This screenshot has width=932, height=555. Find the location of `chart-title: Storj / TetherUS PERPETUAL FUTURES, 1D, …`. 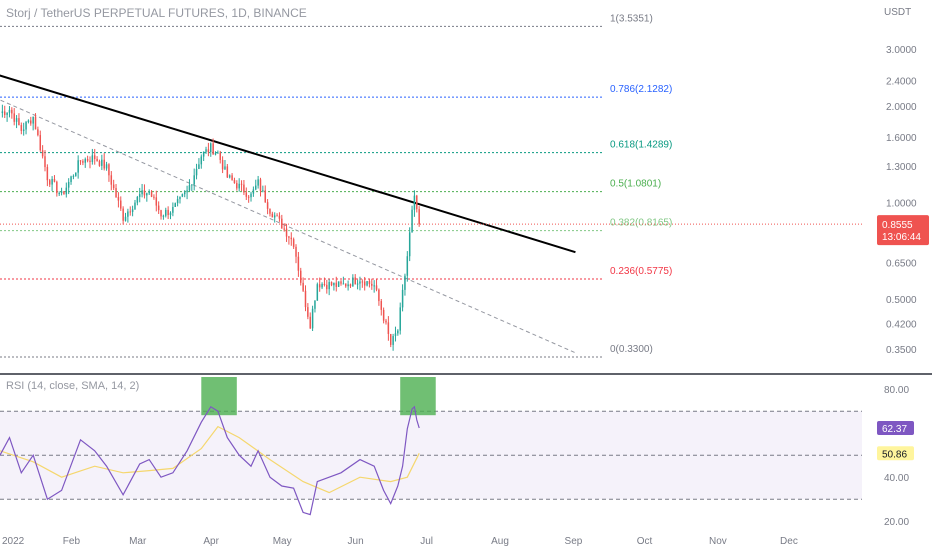

chart-title: Storj / TetherUS PERPETUAL FUTURES, 1D, … is located at coordinates (156, 13).